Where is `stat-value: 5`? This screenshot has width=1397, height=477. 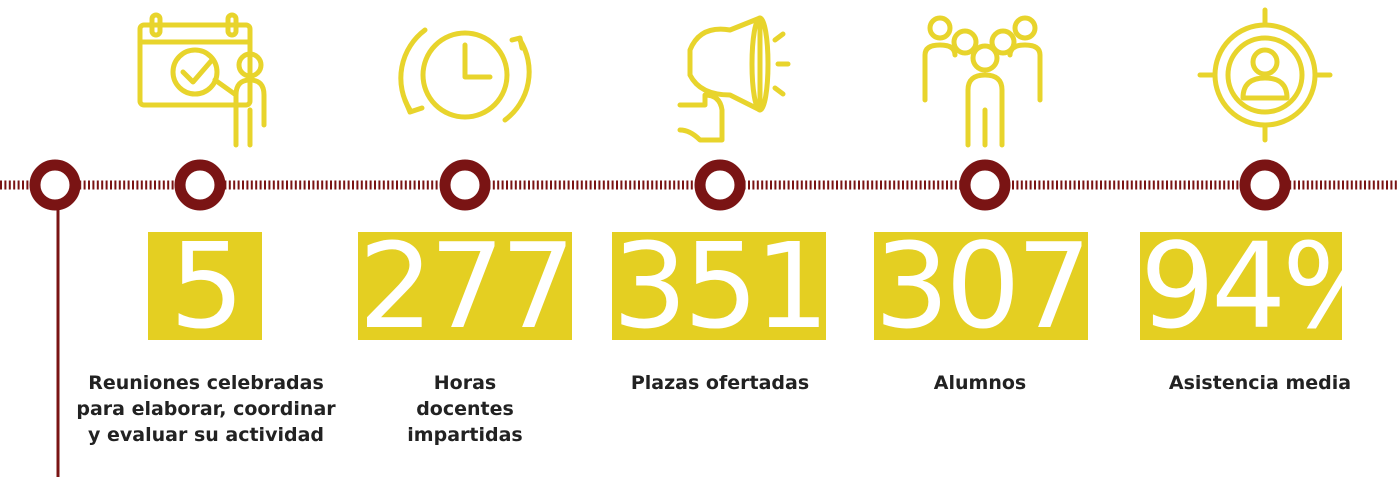
stat-value: 5 is located at coordinates (205, 286).